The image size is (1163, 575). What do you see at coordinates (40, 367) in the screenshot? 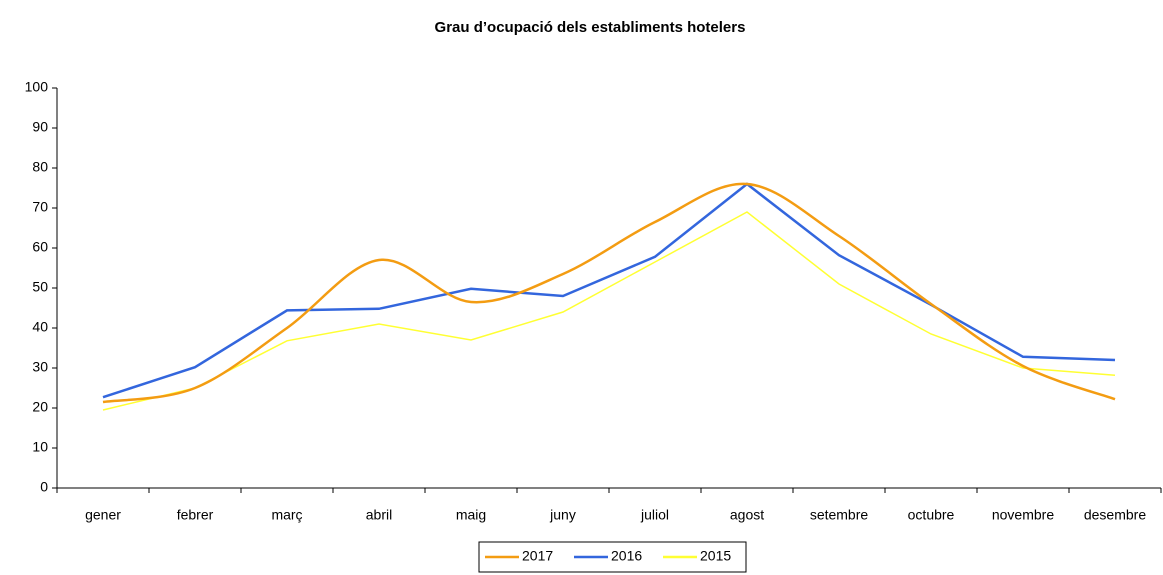
I see `y-tick-label: 30` at bounding box center [40, 367].